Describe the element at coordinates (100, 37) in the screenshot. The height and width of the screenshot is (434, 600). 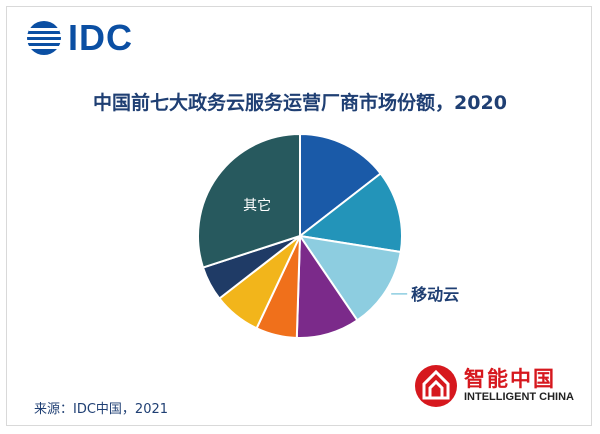
I see `logo-text: IDC` at that location.